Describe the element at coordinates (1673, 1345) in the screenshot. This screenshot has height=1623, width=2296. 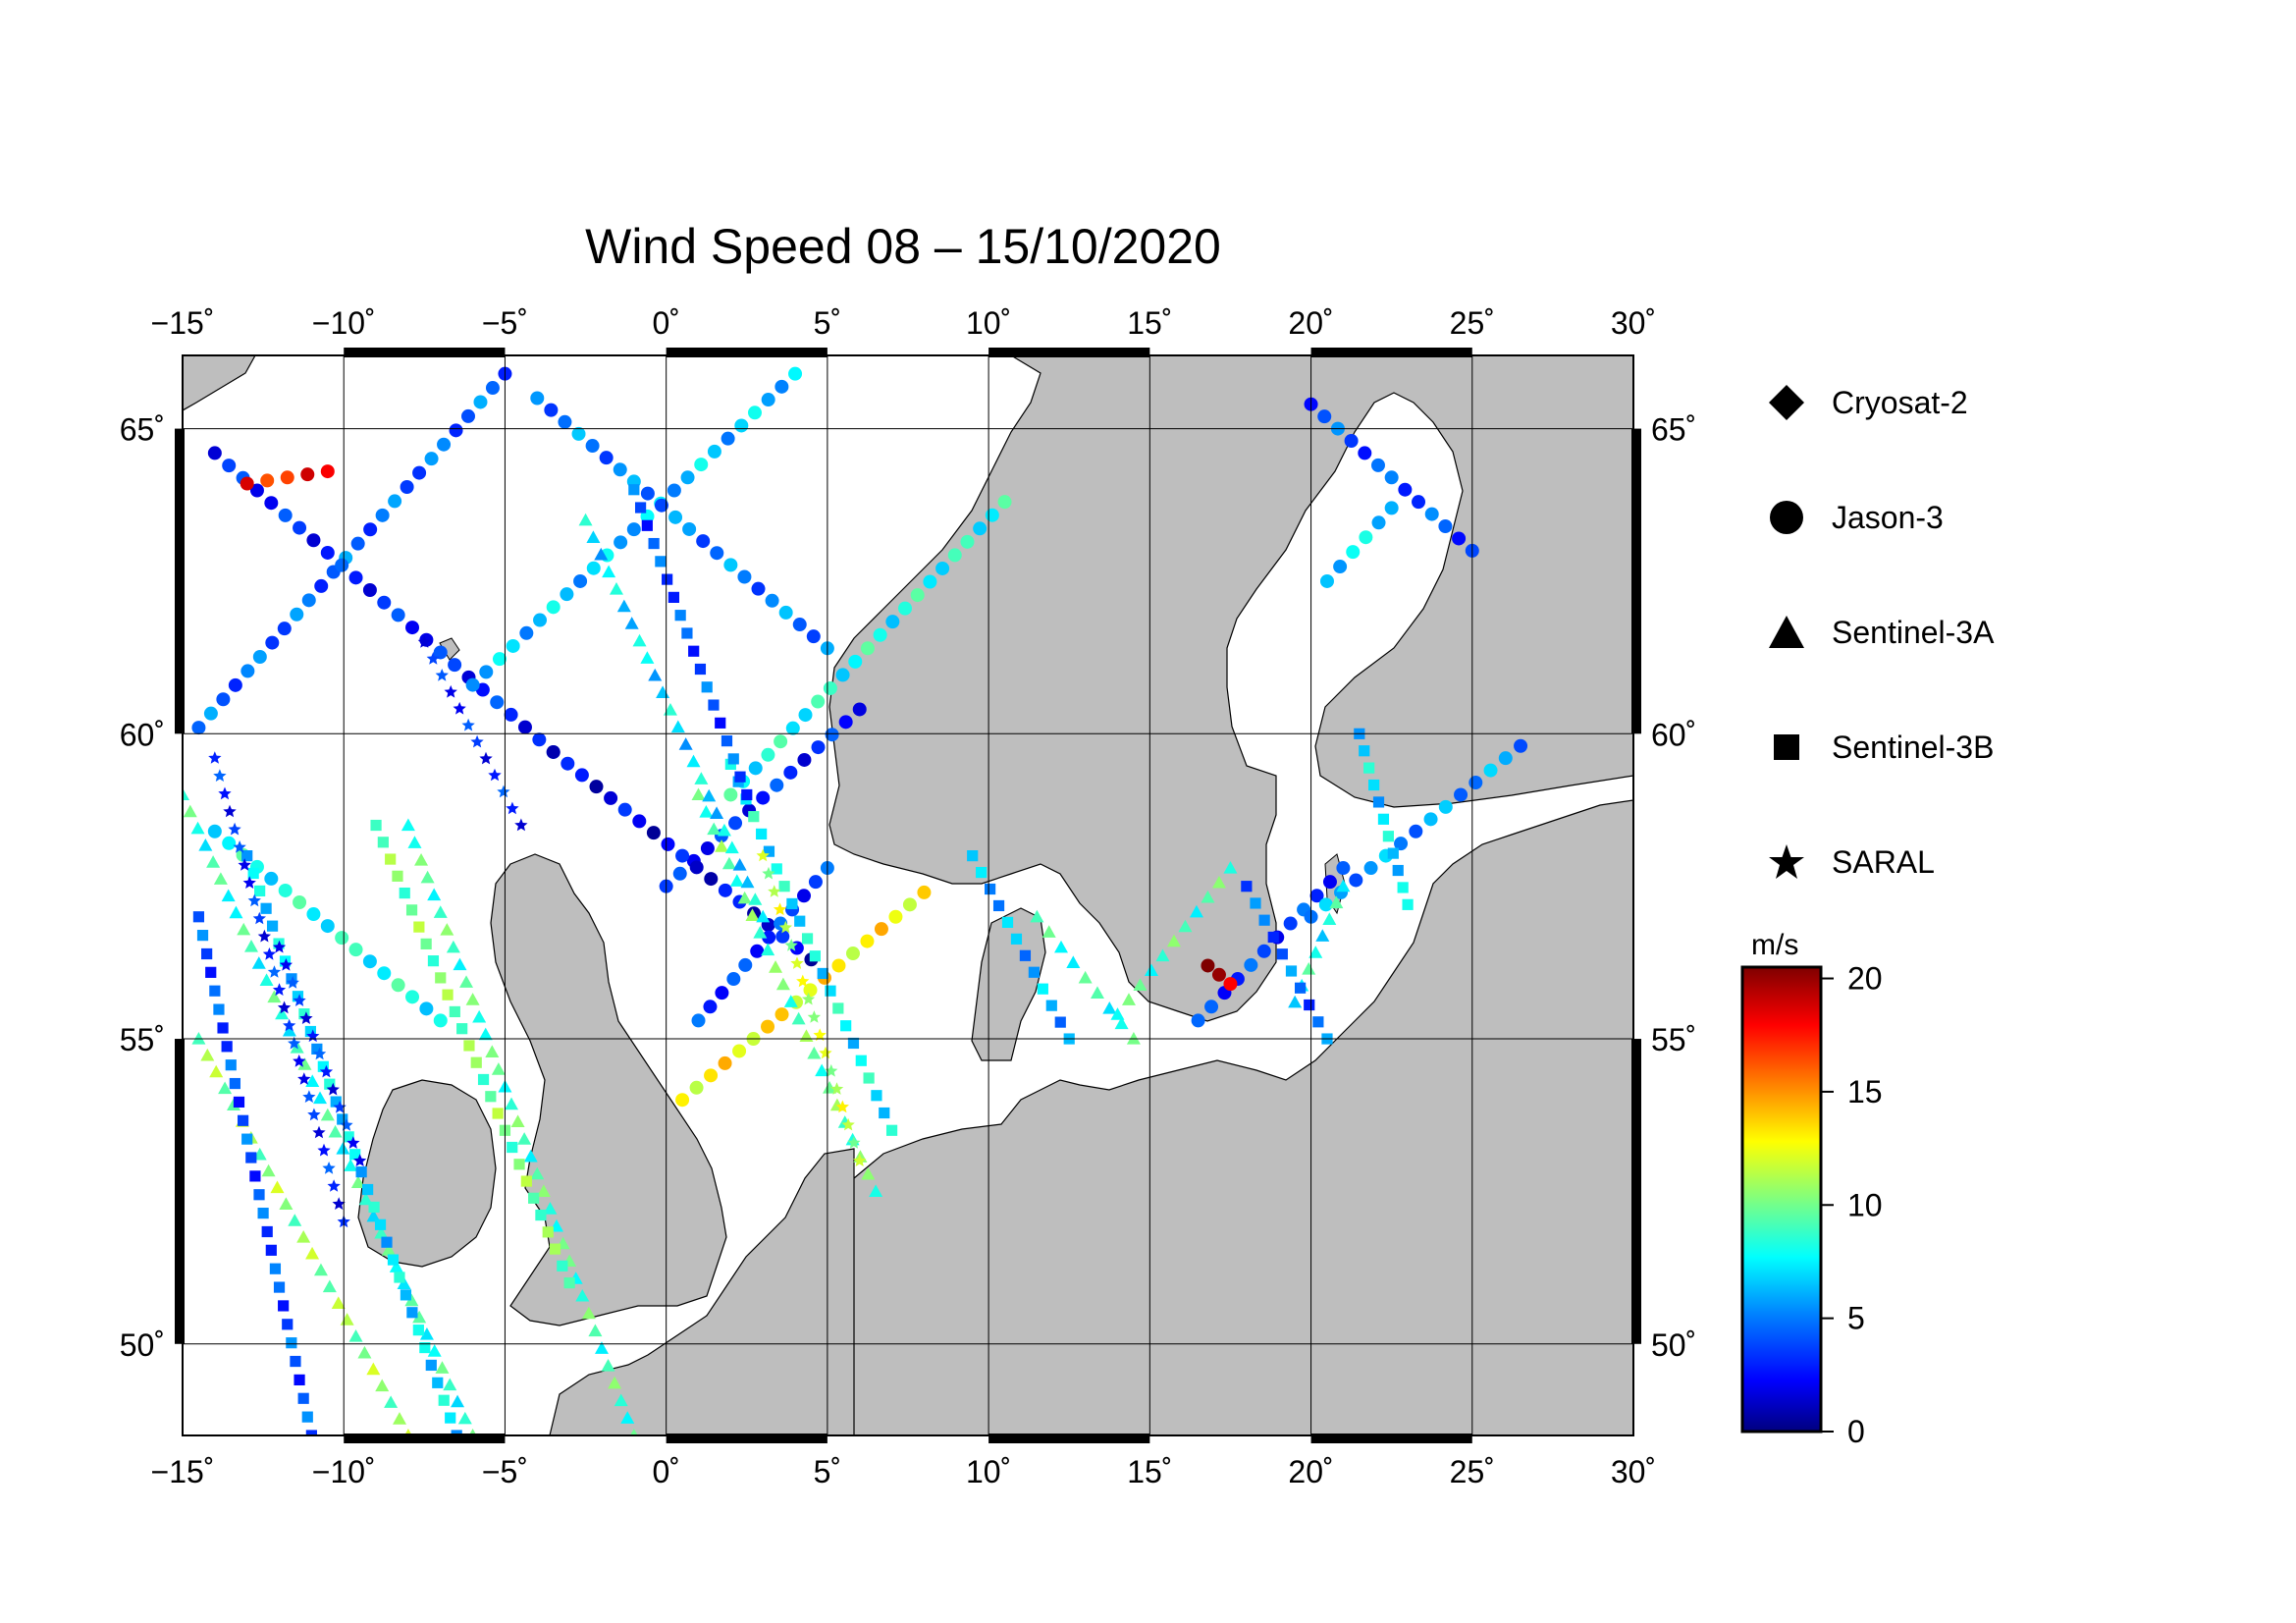
I see `lat-tick-label-right: 50˚` at that location.